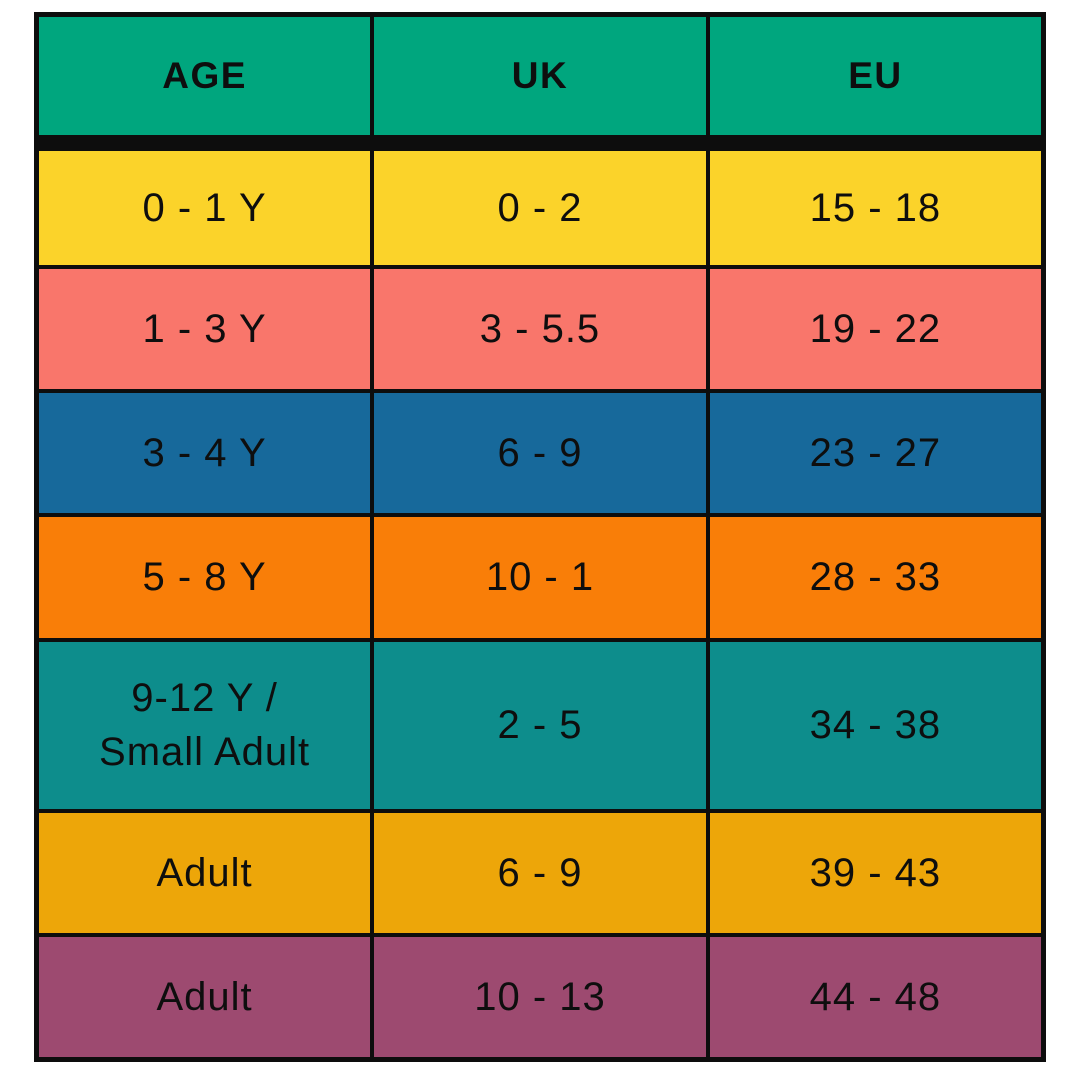 The image size is (1080, 1080). What do you see at coordinates (204, 725) in the screenshot?
I see `age-cell: 9-12 Y / Small Adult` at bounding box center [204, 725].